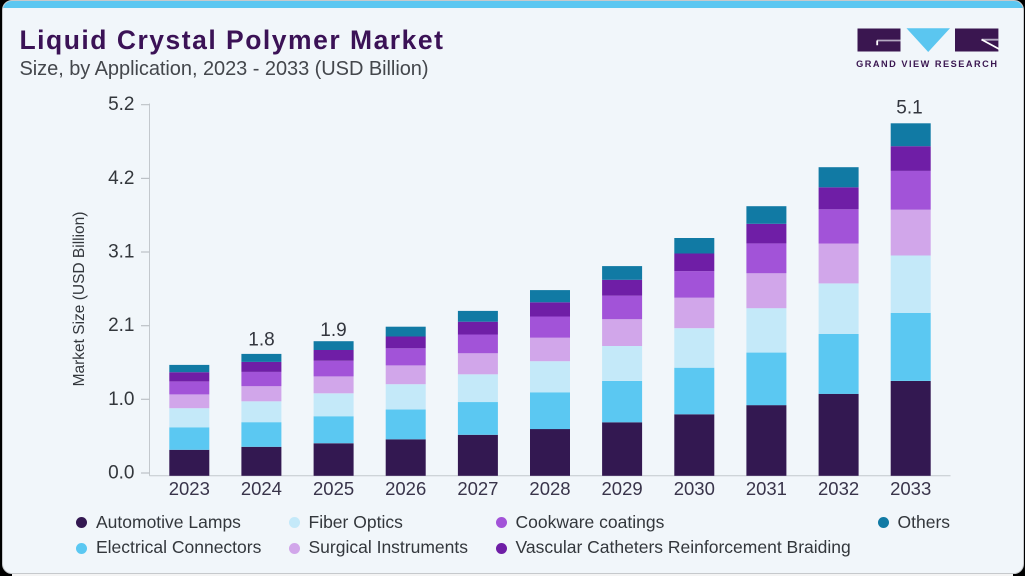 This screenshot has width=1025, height=576. Describe the element at coordinates (121, 399) in the screenshot. I see `svg-text: 1.0` at that location.